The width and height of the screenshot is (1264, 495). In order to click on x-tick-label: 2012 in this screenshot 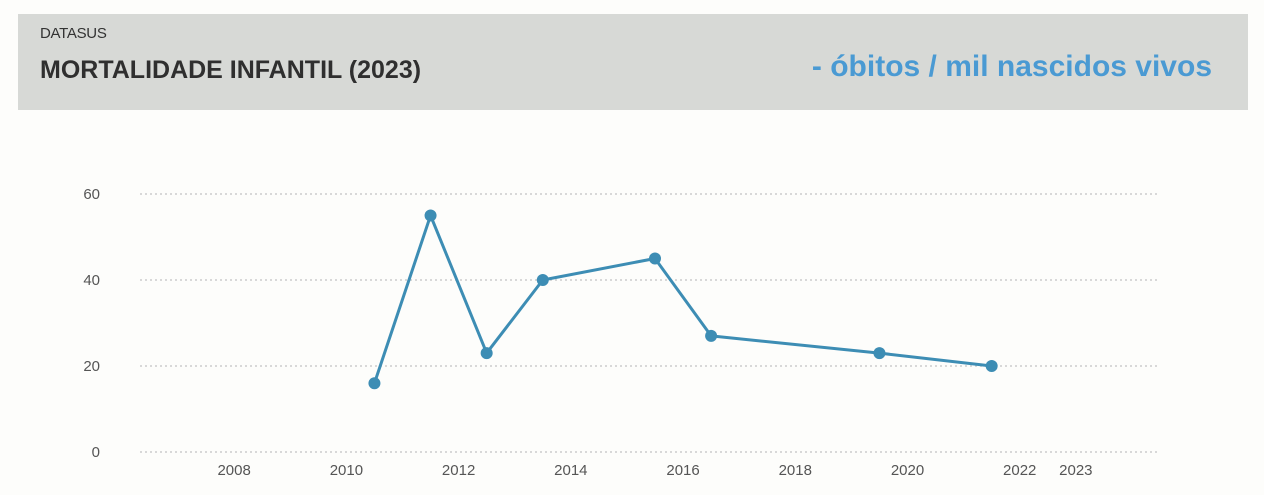, I will do `click(458, 470)`.